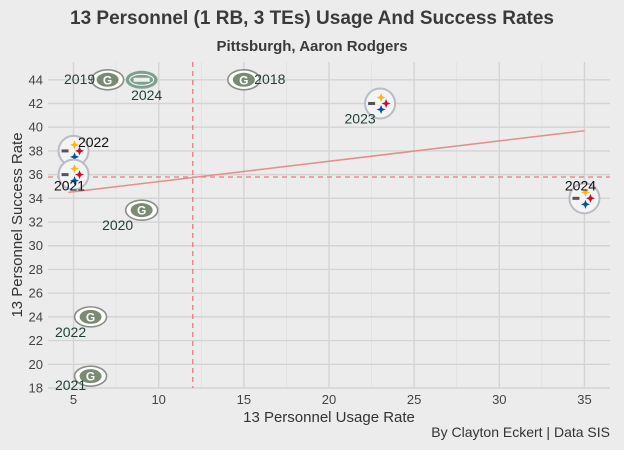 Image resolution: width=624 pixels, height=450 pixels. I want to click on y-tick-label: 36, so click(36, 174).